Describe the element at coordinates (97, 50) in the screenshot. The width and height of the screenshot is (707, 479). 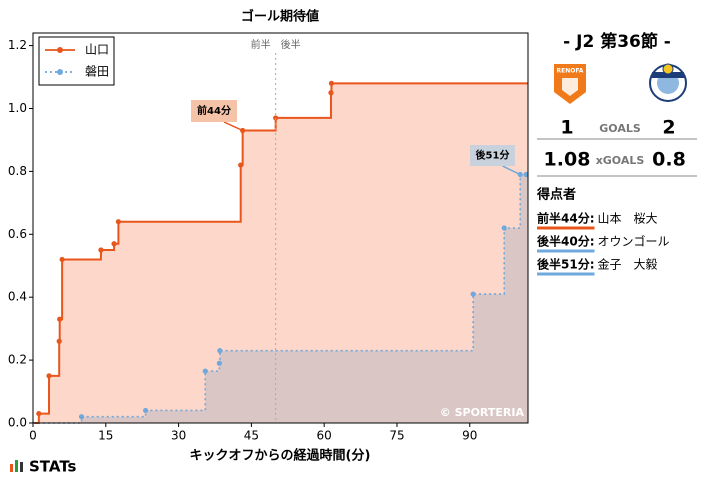
I see `legend-label: 山口` at that location.